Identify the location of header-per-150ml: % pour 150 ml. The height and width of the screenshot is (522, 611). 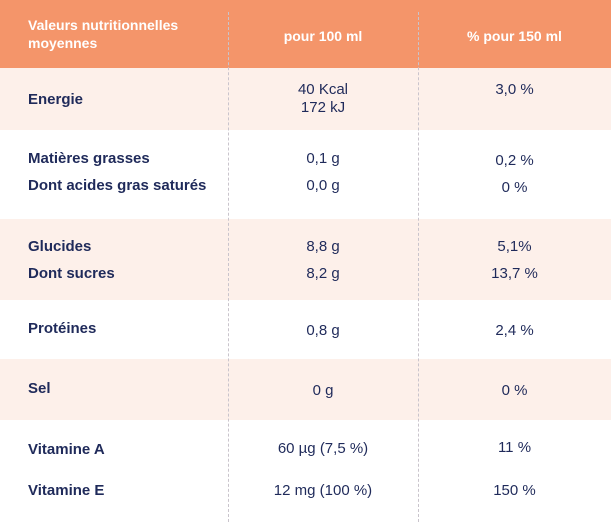
(514, 36).